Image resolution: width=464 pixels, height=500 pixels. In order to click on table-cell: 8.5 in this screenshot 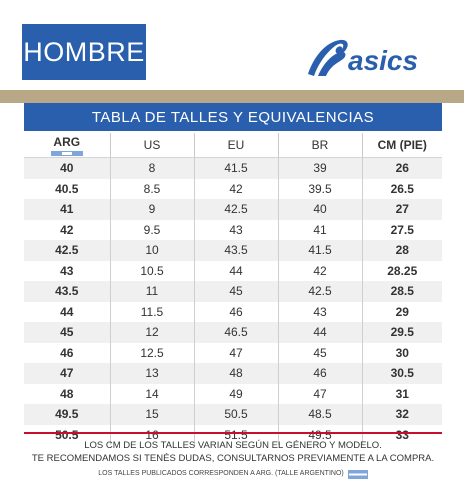, I will do `click(152, 188)`.